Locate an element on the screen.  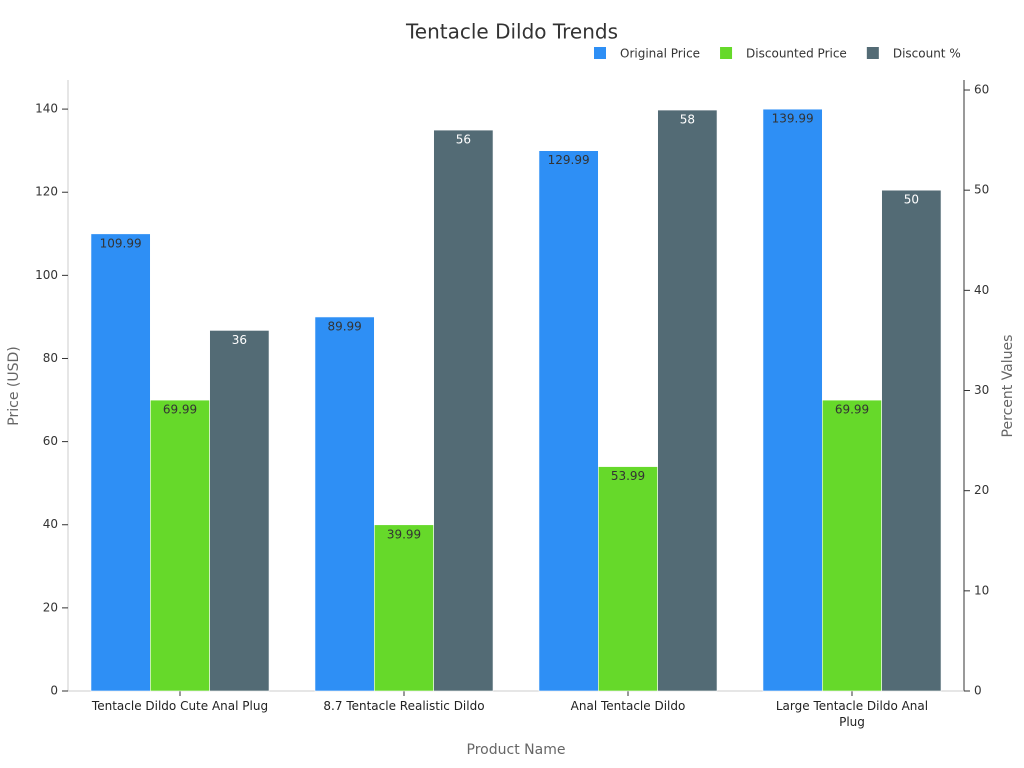
legend-label: Discount % is located at coordinates (927, 54).